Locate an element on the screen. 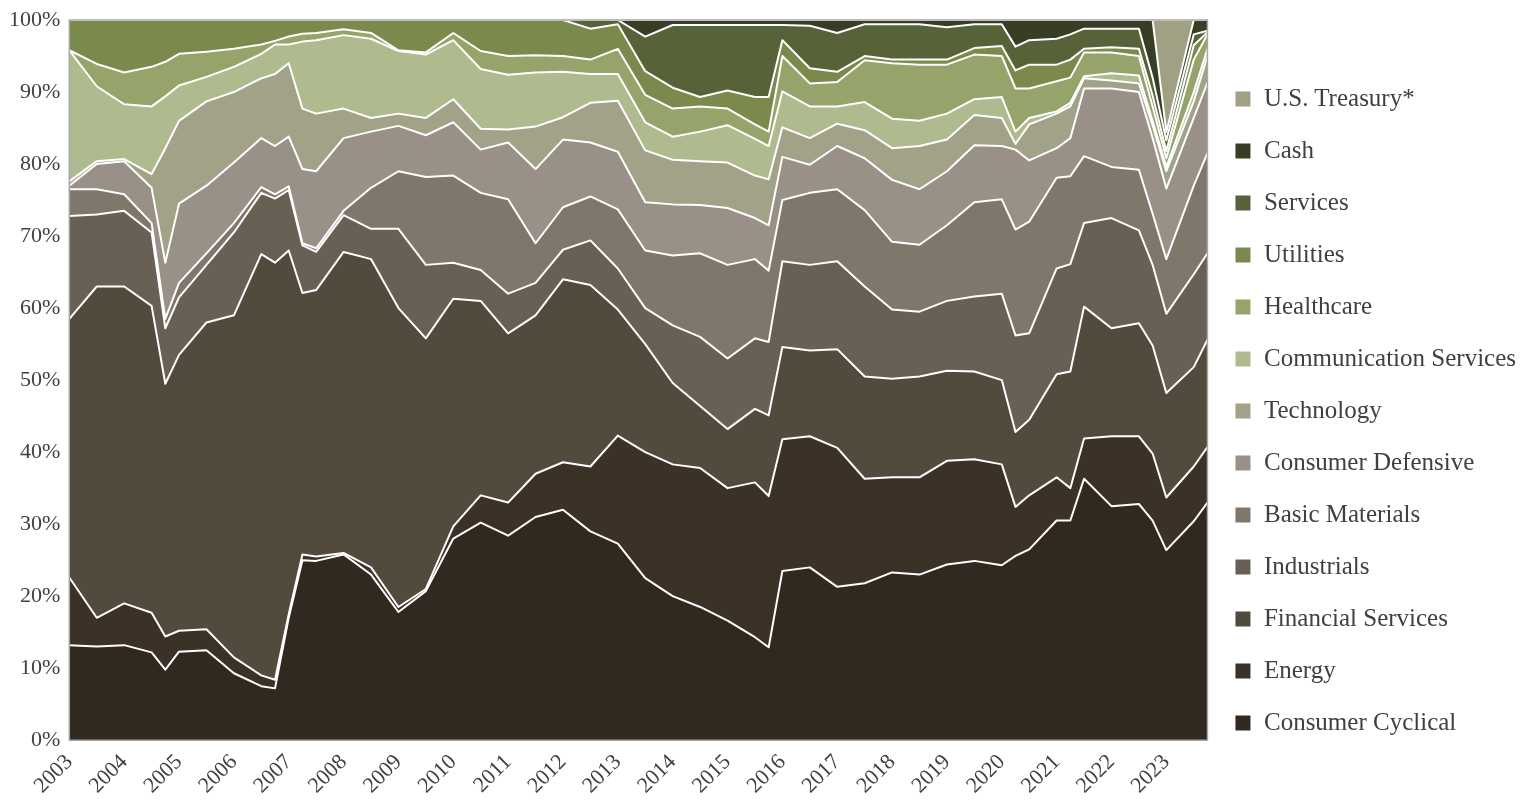  legend-label: Utilities is located at coordinates (1304, 253).